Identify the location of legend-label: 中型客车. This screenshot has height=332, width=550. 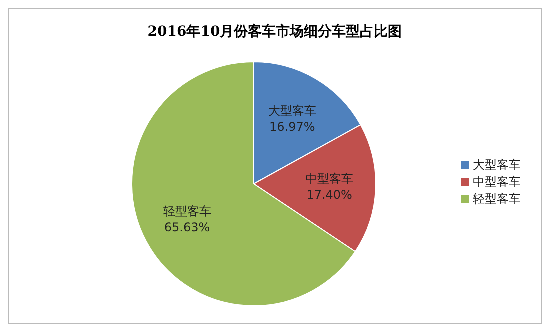
(497, 181).